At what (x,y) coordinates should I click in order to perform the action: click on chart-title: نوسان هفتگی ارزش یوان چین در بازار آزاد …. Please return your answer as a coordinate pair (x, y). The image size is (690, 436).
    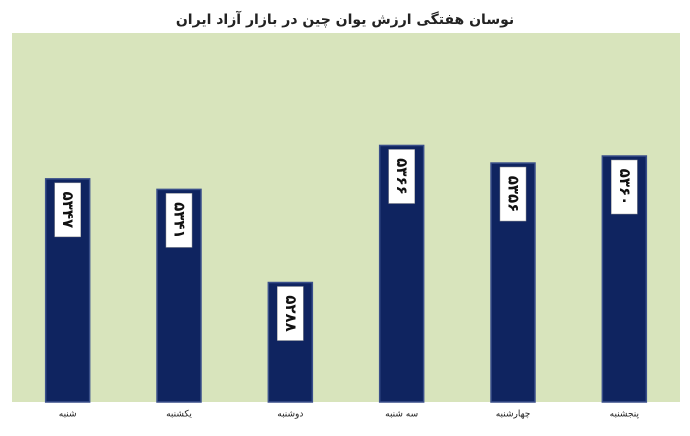
    Looking at the image, I should click on (345, 19).